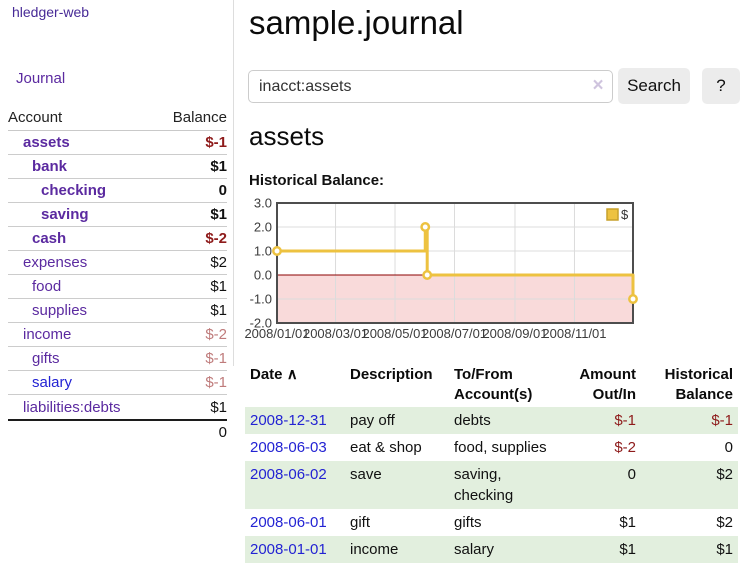 This screenshot has height=582, width=742. What do you see at coordinates (317, 180) in the screenshot?
I see `chart-title-label: Historical Balance:` at bounding box center [317, 180].